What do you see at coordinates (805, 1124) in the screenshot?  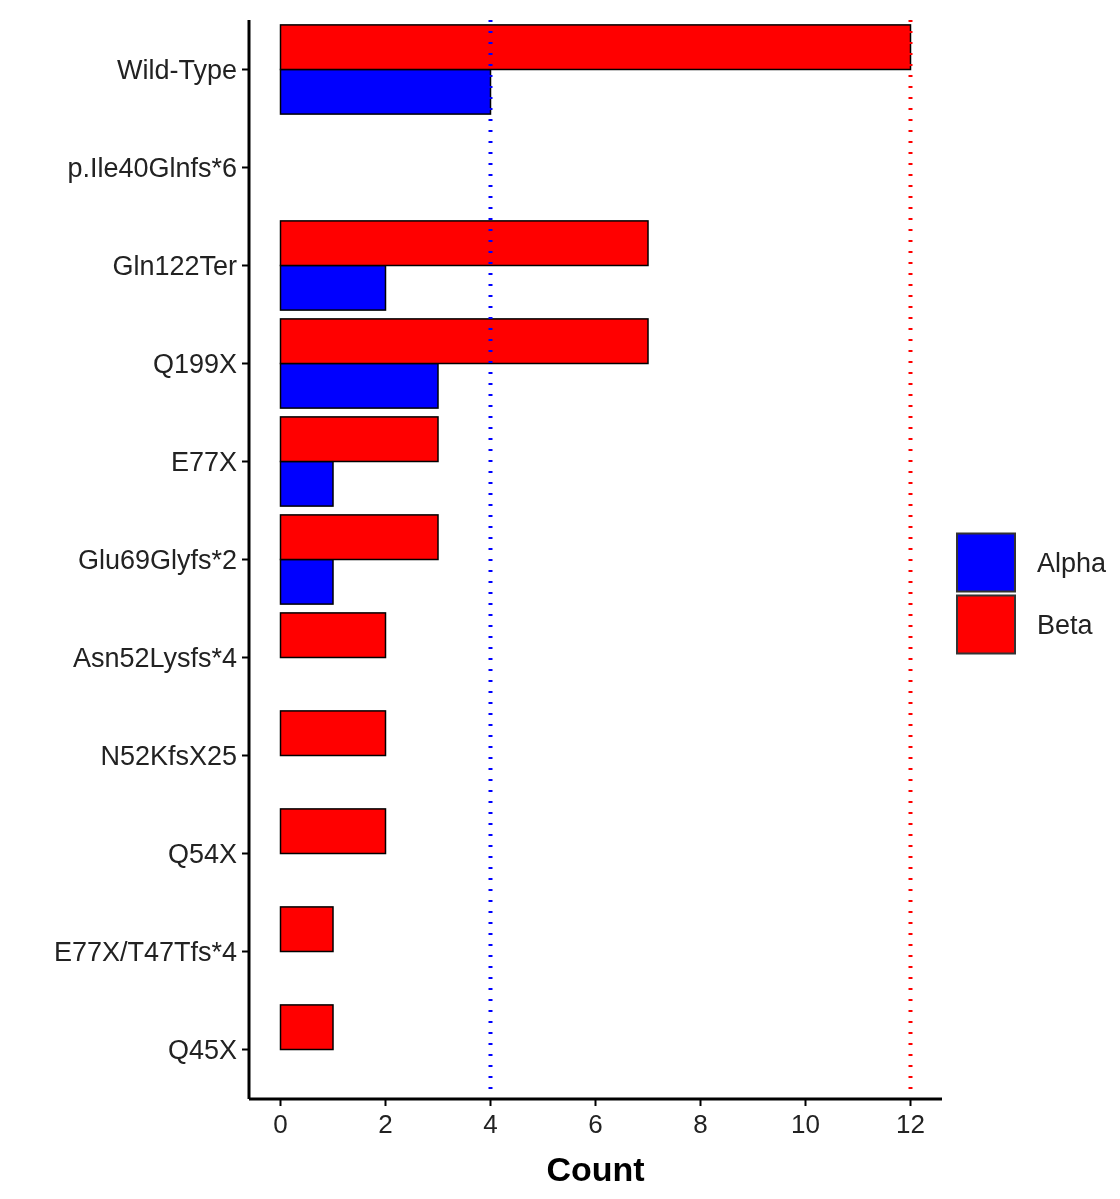 I see `x-tick-label: 10` at bounding box center [805, 1124].